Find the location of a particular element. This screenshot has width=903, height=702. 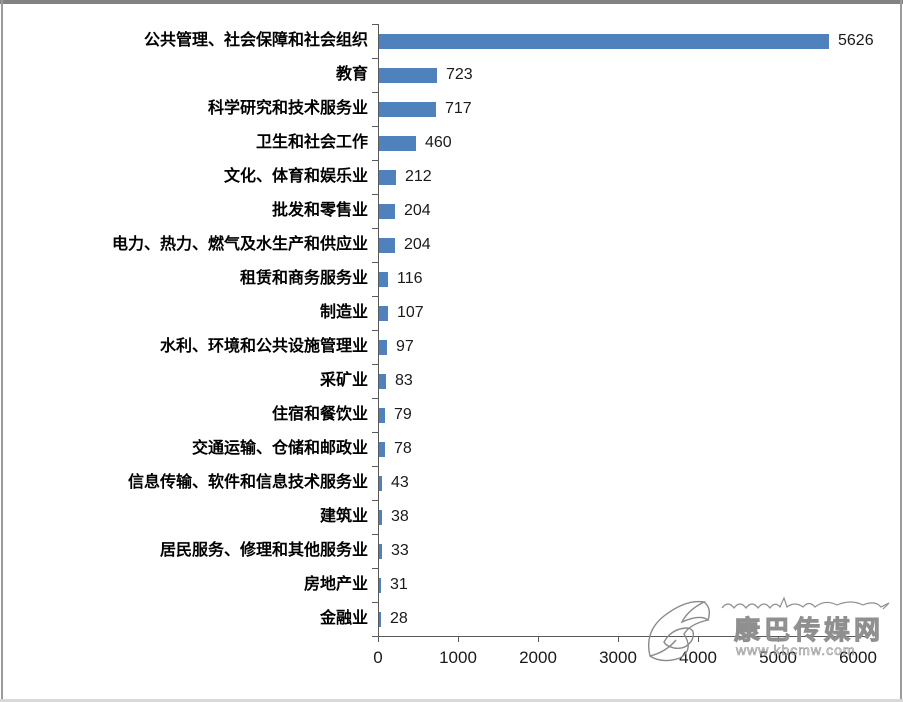

chart-row: 建筑业 38 is located at coordinates (451, 517).